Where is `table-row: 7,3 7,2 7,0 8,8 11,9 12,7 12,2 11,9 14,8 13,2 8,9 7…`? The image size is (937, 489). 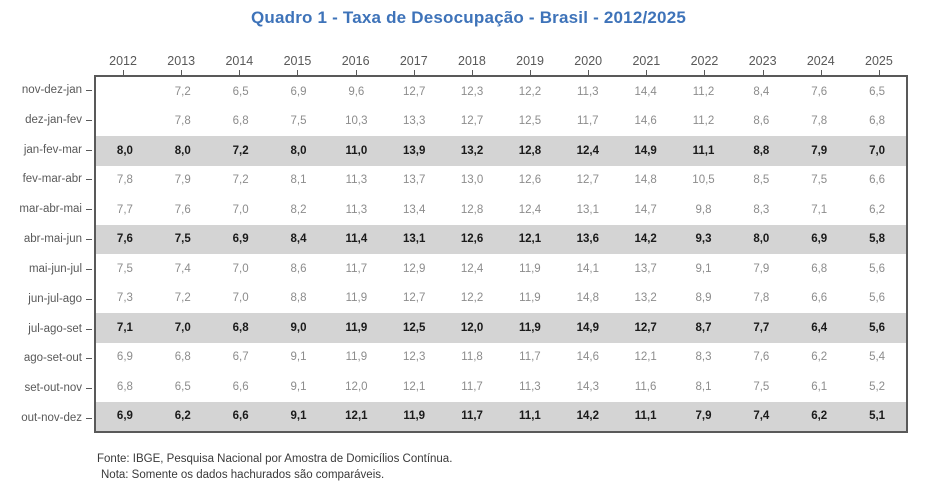 table-row: 7,3 7,2 7,0 8,8 11,9 12,7 12,2 11,9 14,8 13,2 8,9 7… is located at coordinates (501, 299).